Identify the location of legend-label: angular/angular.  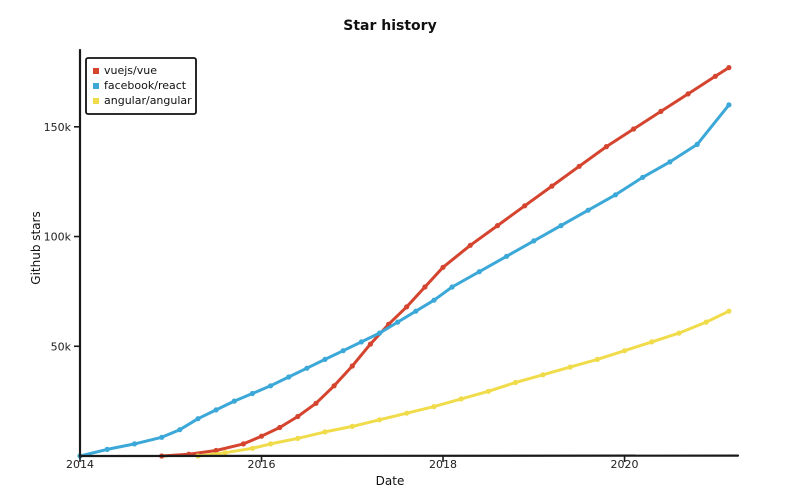
(148, 100).